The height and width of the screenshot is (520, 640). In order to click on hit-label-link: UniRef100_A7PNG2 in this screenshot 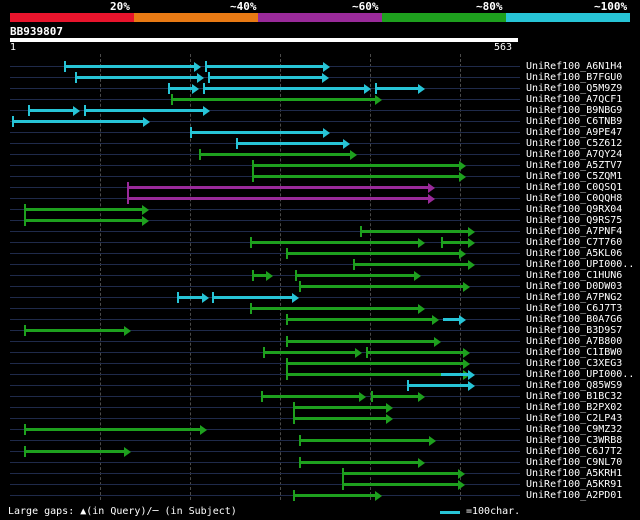, I will do `click(574, 297)`.